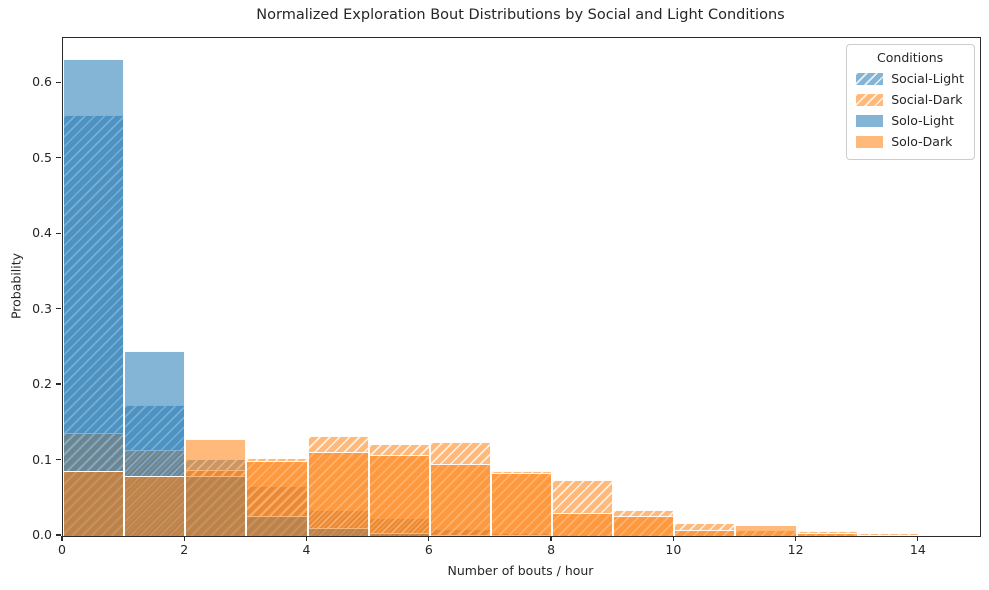  Describe the element at coordinates (62, 549) in the screenshot. I see `x-tick-label: 0` at that location.